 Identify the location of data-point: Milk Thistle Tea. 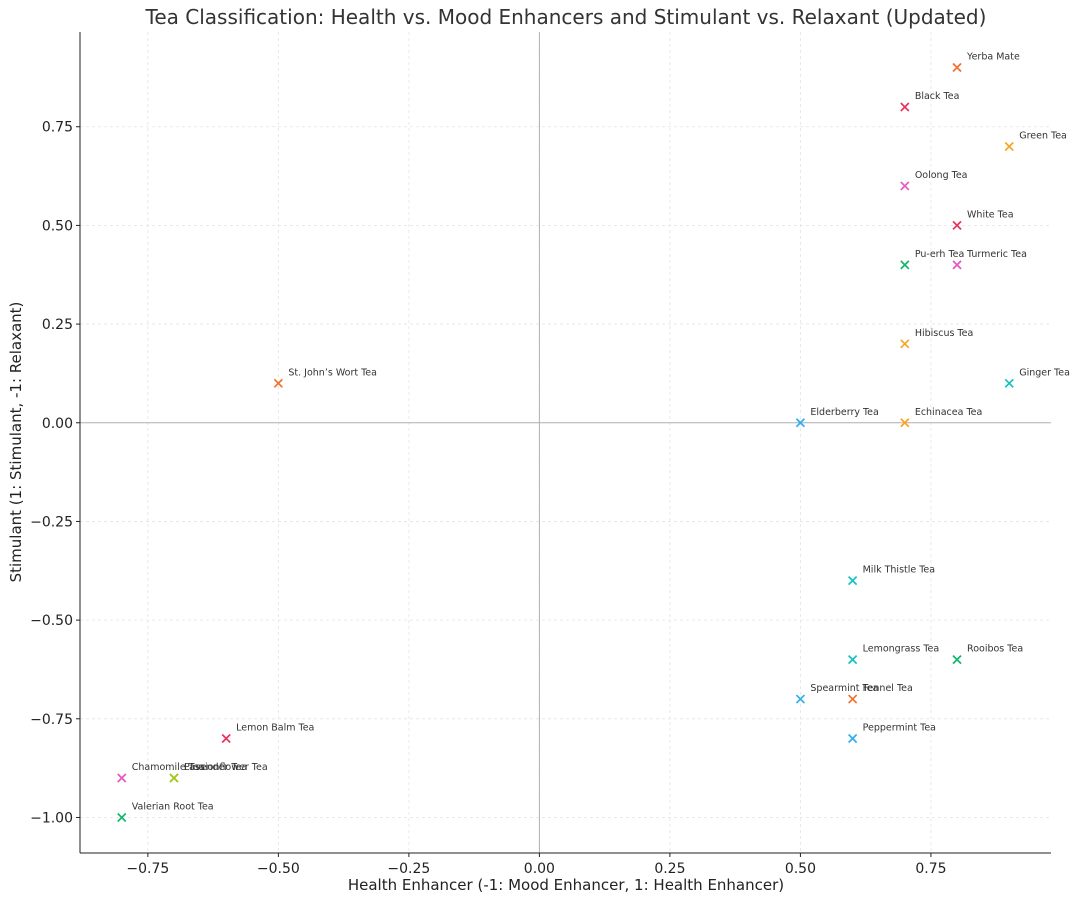
(892, 575).